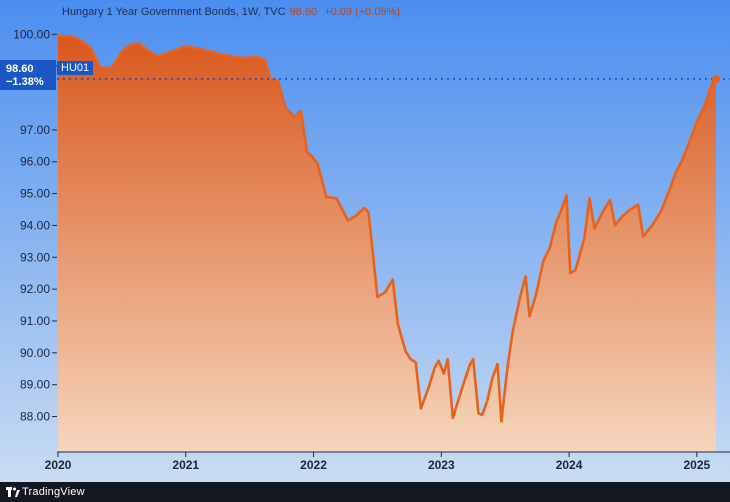  Describe the element at coordinates (35, 162) in the screenshot. I see `y-tick-label: 96.00` at that location.